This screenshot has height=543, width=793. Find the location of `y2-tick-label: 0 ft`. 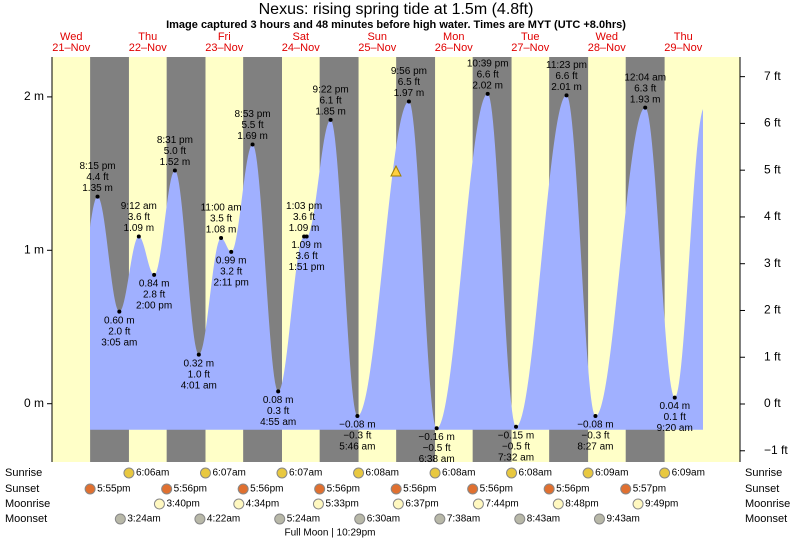

y2-tick-label: 0 ft is located at coordinates (772, 403).